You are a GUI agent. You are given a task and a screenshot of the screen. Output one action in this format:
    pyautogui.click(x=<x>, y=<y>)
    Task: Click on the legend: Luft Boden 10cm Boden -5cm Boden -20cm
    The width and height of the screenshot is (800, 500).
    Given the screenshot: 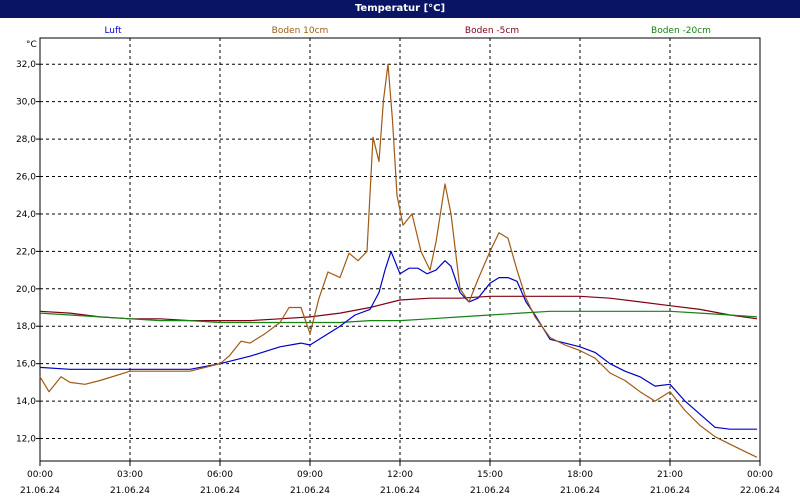 What is the action you would take?
    pyautogui.click(x=407, y=31)
    